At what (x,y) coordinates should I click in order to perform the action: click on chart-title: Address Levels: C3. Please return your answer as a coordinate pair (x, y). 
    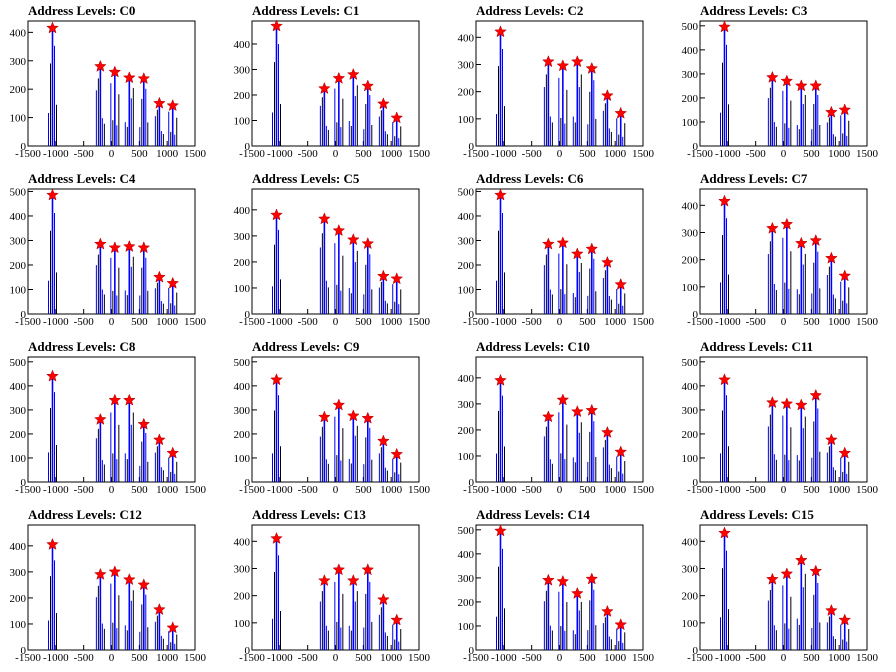
    Looking at the image, I should click on (754, 10).